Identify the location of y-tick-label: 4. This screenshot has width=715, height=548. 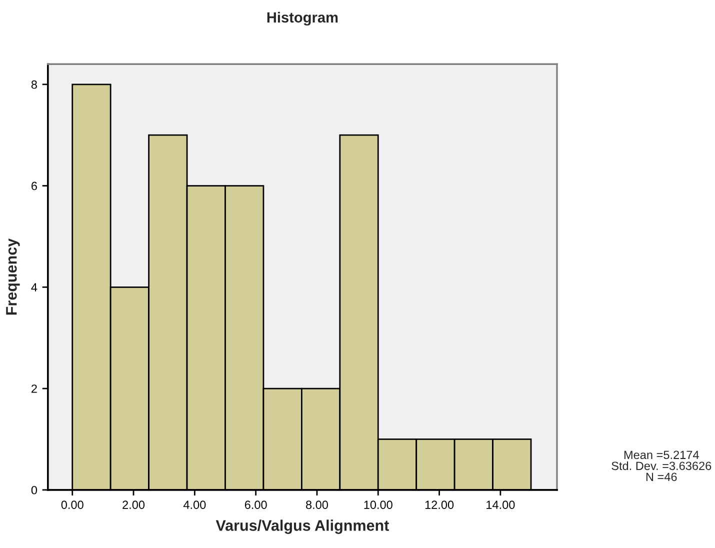
(34, 287).